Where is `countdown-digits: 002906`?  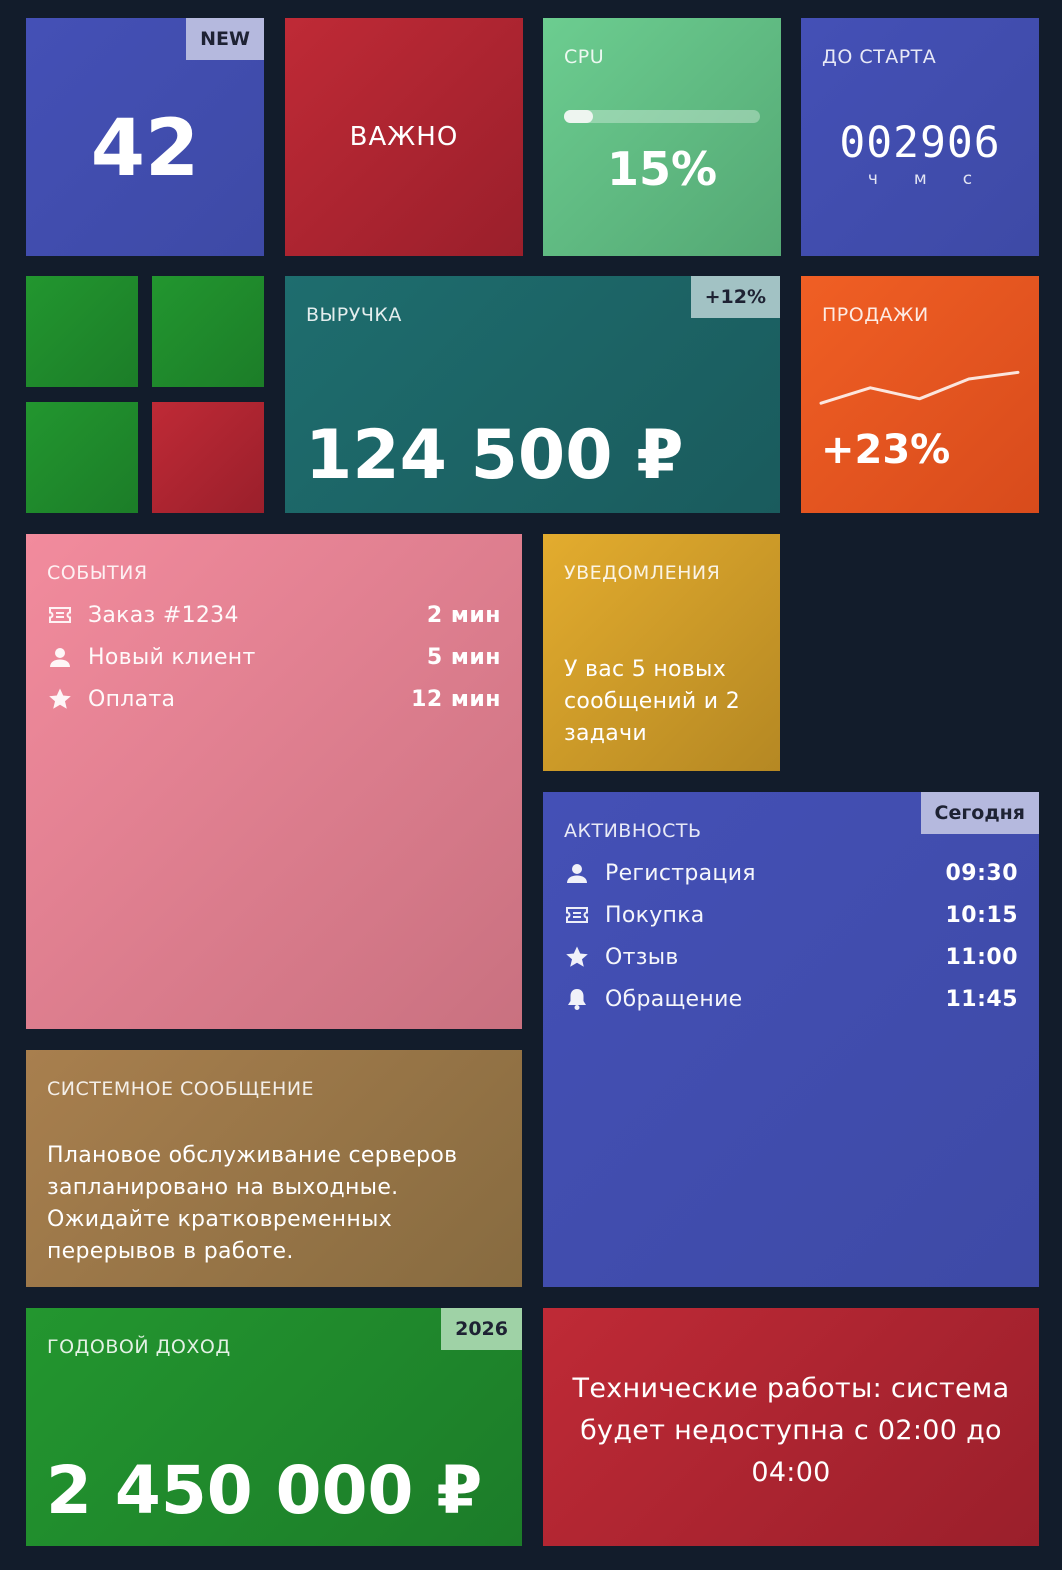
countdown-digits: 002906 is located at coordinates (920, 143).